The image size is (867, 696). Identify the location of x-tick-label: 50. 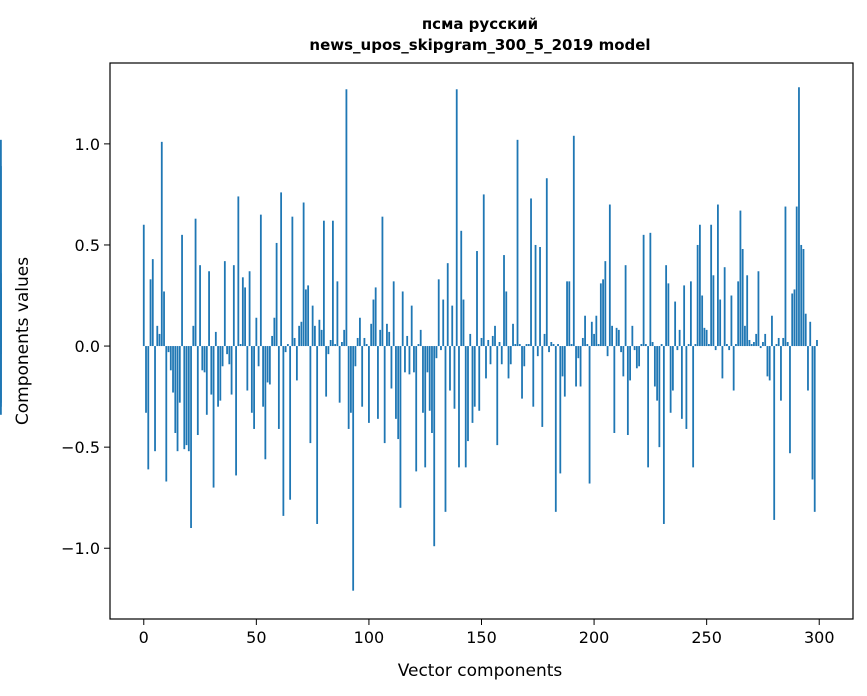
(256, 637).